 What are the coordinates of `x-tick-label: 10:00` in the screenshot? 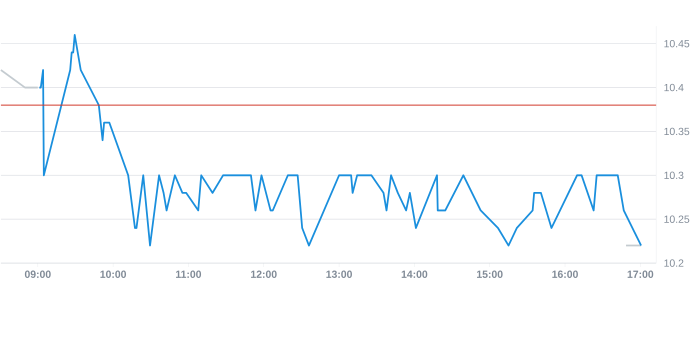 It's located at (113, 274).